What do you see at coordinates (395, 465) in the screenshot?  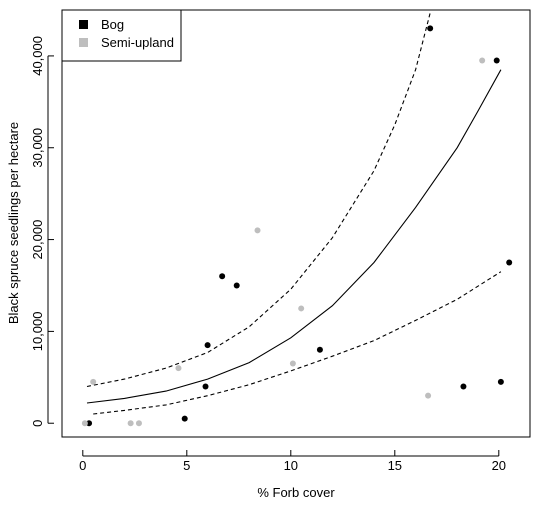 I see `x-tick-label: 15` at bounding box center [395, 465].